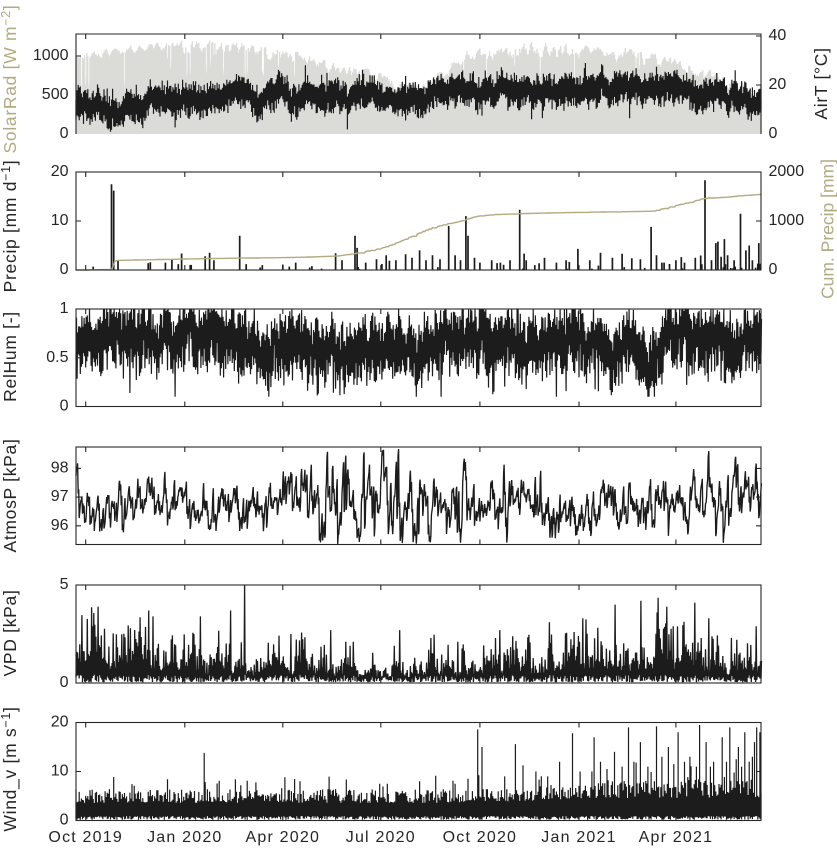  I want to click on svg-text: Jan 2020, so click(184, 837).